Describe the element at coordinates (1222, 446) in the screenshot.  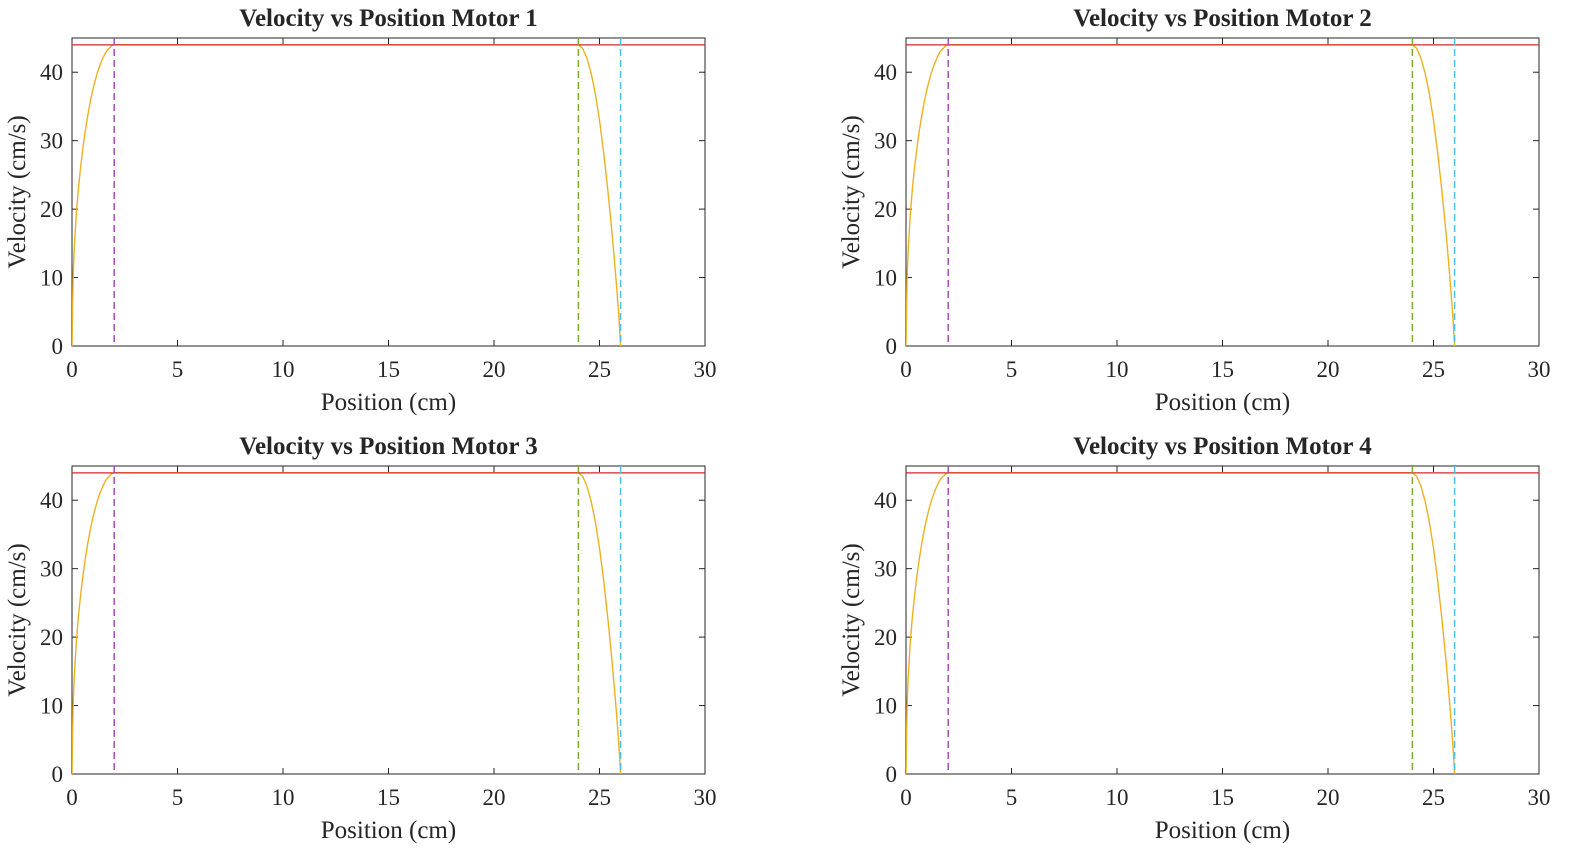
I see `chart-title: Velocity vs Position Motor 4` at that location.